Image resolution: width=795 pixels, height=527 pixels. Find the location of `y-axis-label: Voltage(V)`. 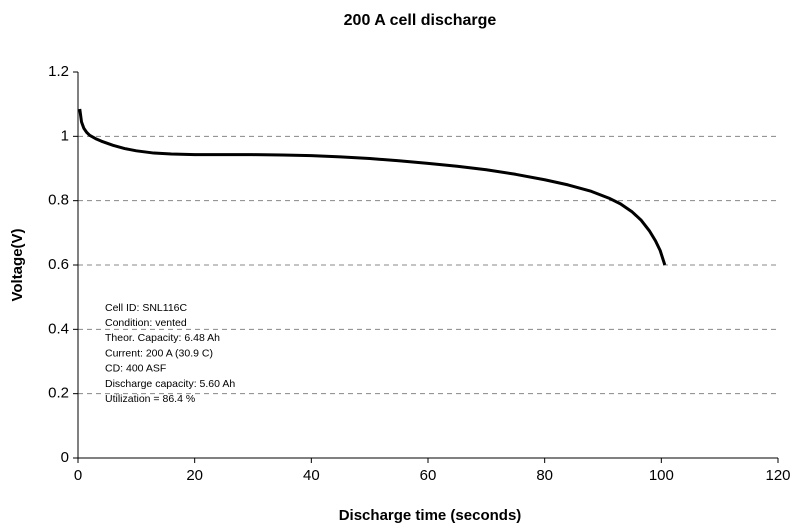

y-axis-label: Voltage(V) is located at coordinates (17, 264).